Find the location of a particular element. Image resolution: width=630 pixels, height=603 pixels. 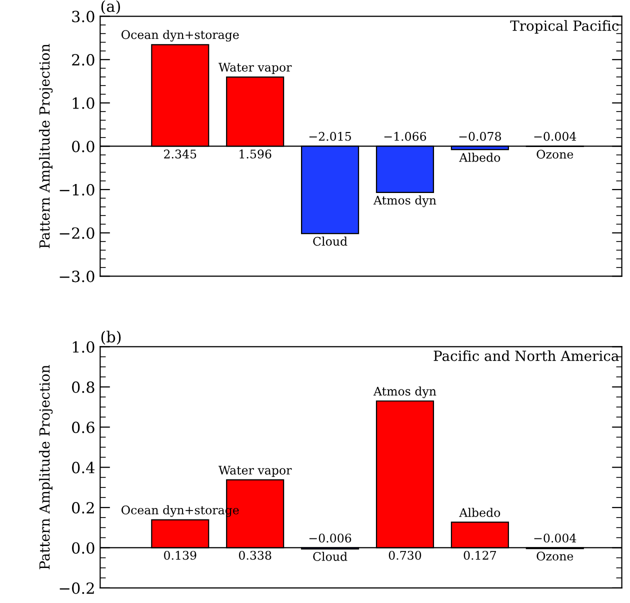

data-label: 1.596 is located at coordinates (256, 154).